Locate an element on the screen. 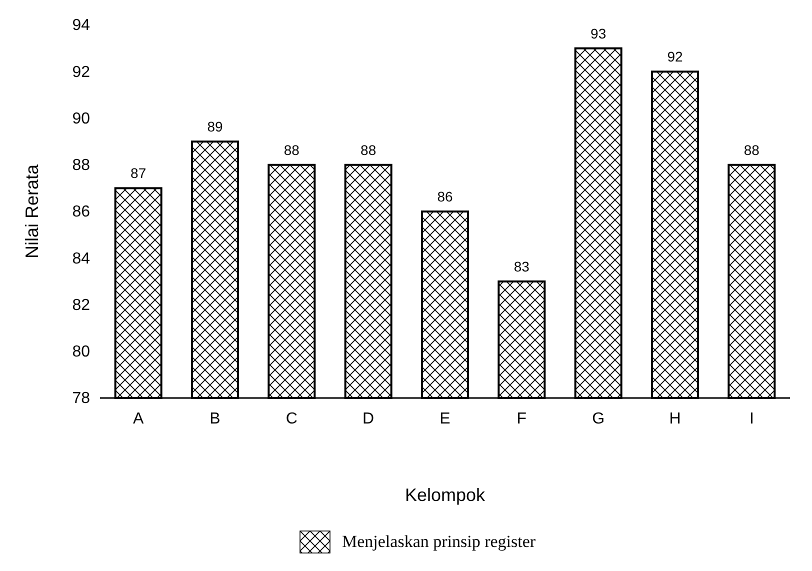  y-tick-label: 84 is located at coordinates (81, 259).